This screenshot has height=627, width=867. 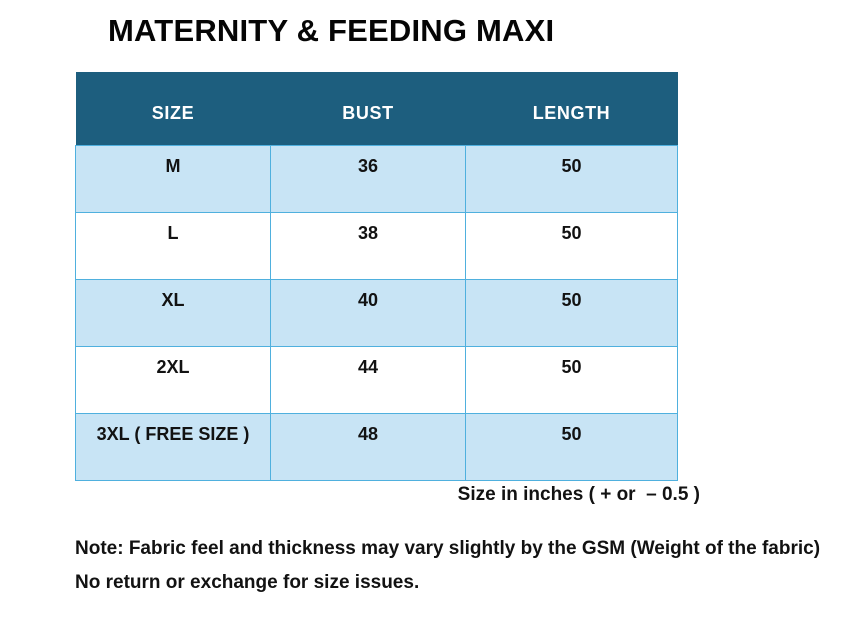 I want to click on size-units-caption: Size in inches ( + or – 0.5 ), so click(x=578, y=494).